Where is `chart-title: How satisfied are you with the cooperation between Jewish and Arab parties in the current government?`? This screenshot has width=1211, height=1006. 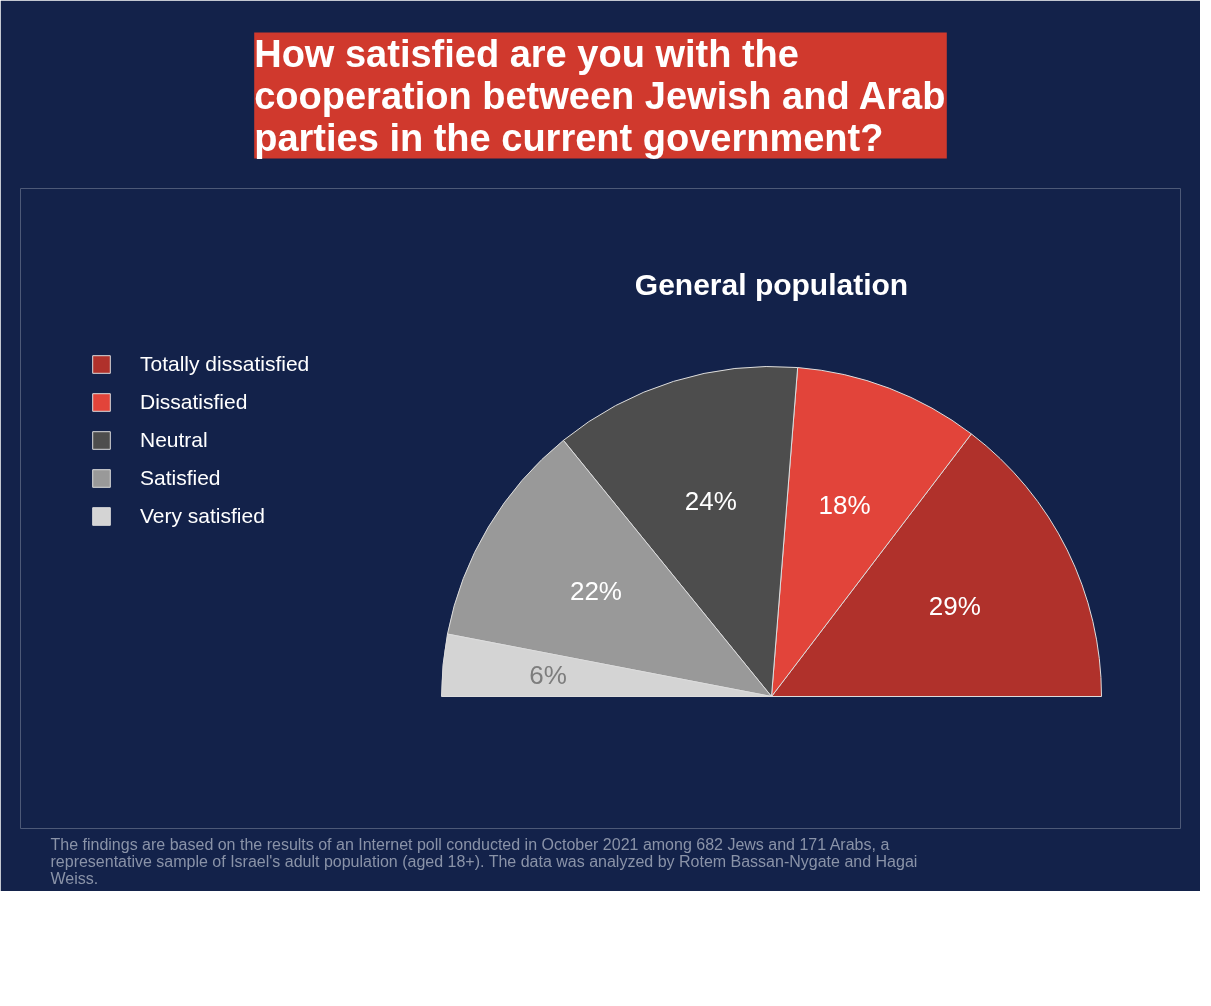 chart-title: How satisfied are you with the cooperation between Jewish and Arab parties in the current government? is located at coordinates (600, 95).